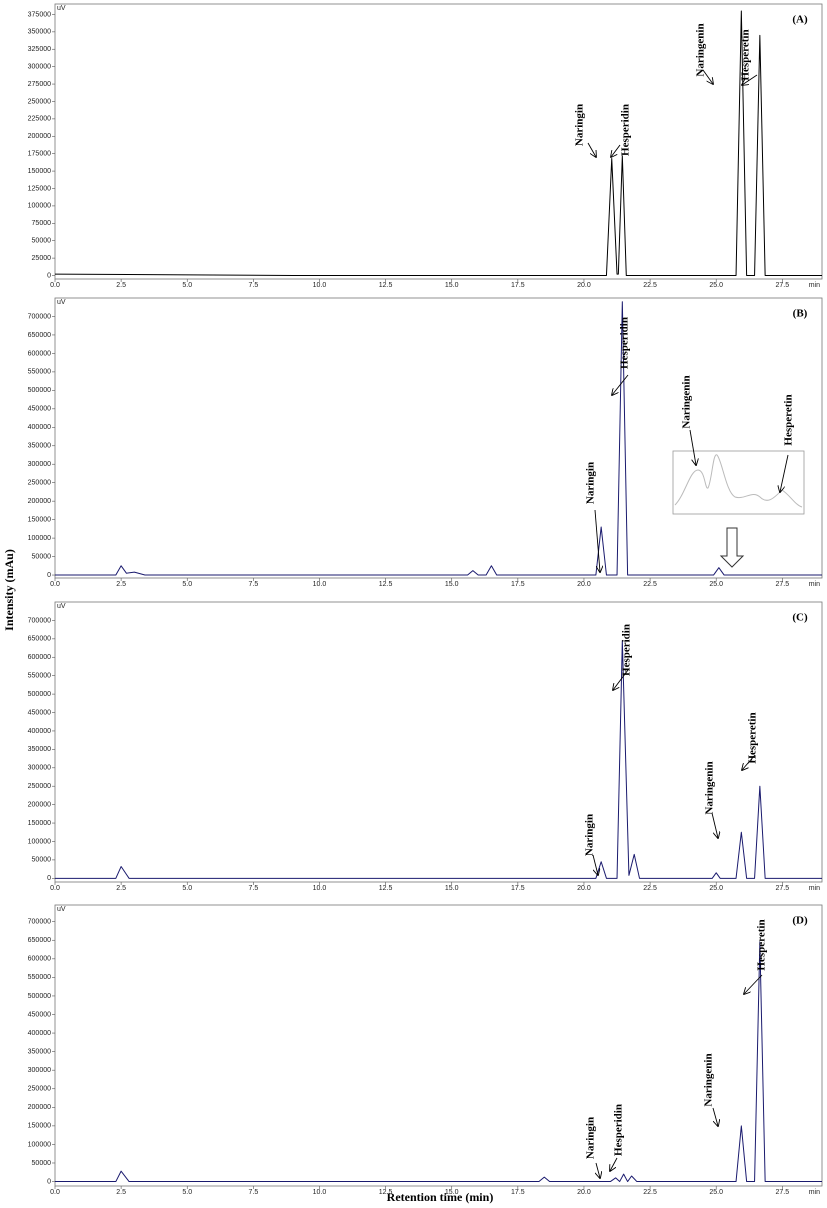  I want to click on y-axis-label: Intensity (mAu), so click(9, 590).